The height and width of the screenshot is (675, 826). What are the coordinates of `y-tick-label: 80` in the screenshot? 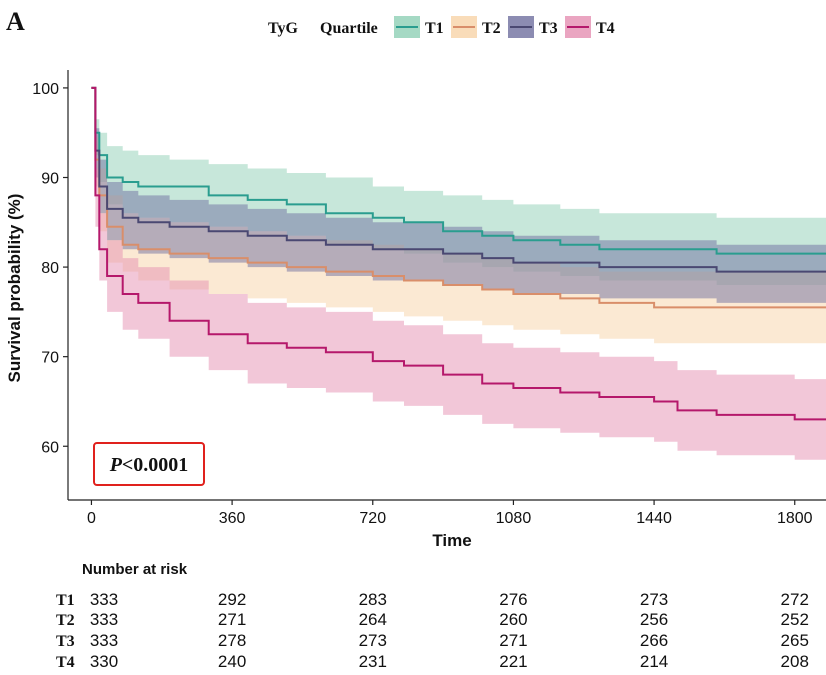 It's located at (50, 268).